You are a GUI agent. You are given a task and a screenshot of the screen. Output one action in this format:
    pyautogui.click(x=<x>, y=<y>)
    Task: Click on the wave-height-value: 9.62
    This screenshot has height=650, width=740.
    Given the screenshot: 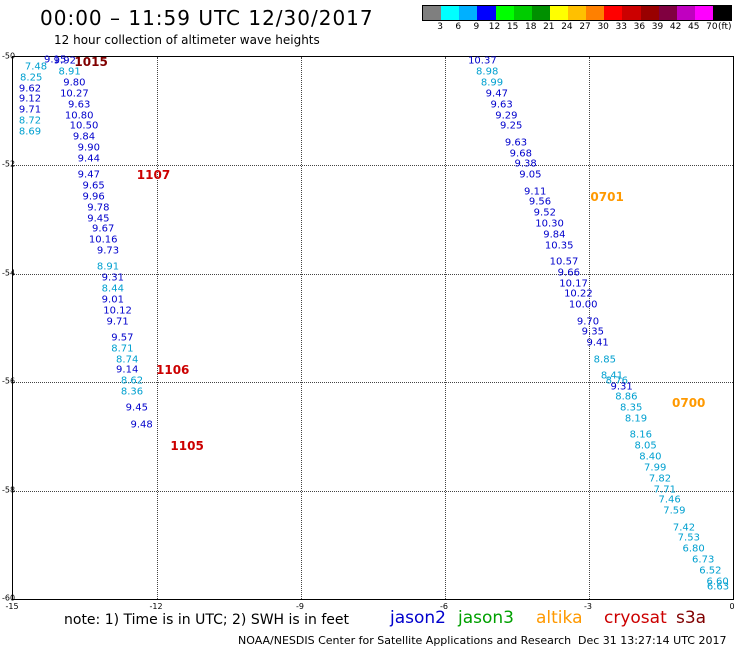 What is the action you would take?
    pyautogui.click(x=30, y=89)
    